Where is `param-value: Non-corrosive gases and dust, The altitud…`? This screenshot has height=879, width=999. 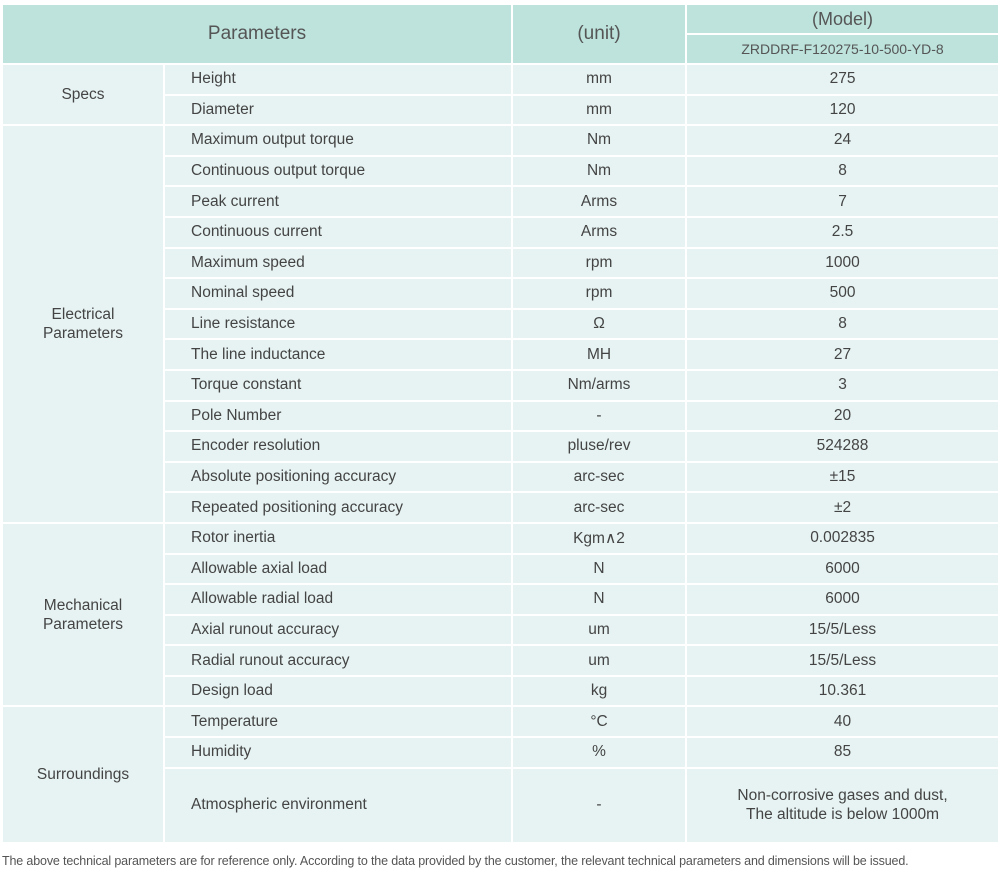 param-value: Non-corrosive gases and dust, The altitud… is located at coordinates (842, 805).